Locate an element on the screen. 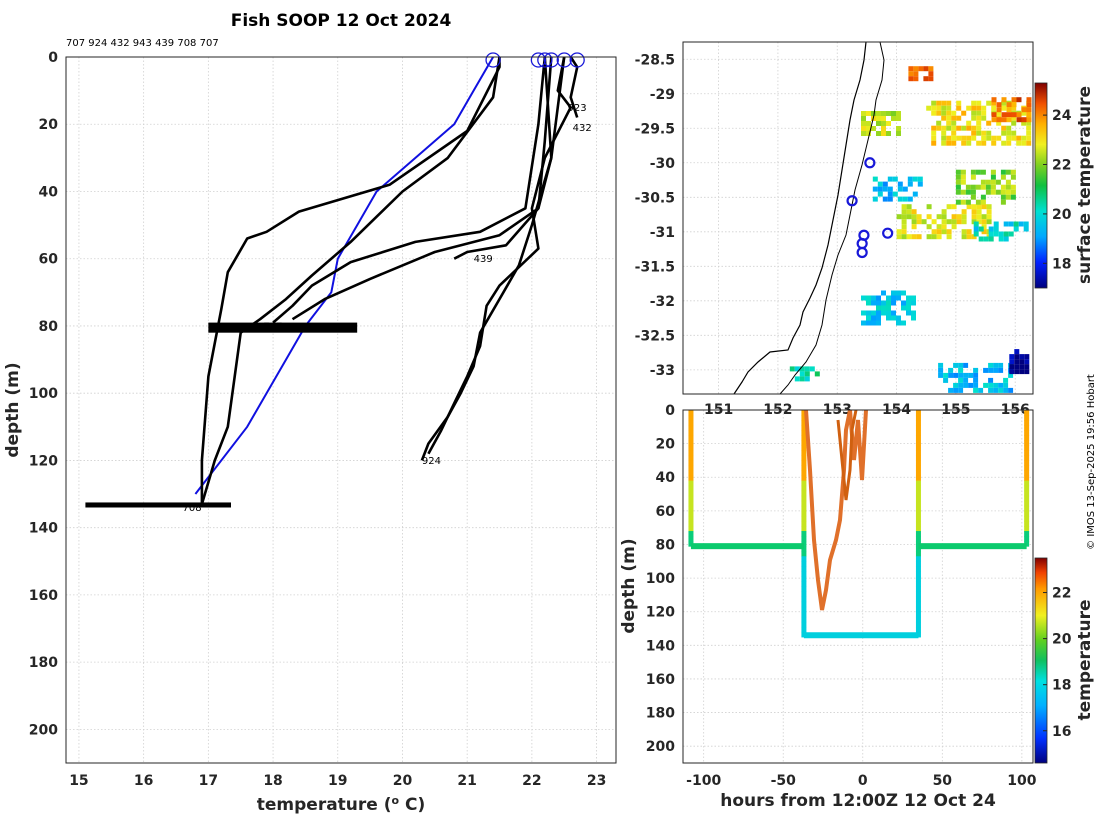 The height and width of the screenshot is (820, 1100). profile-y-ticks: 0 20 40 60 80 100 120 140 160 180 200 is located at coordinates (43, 394).